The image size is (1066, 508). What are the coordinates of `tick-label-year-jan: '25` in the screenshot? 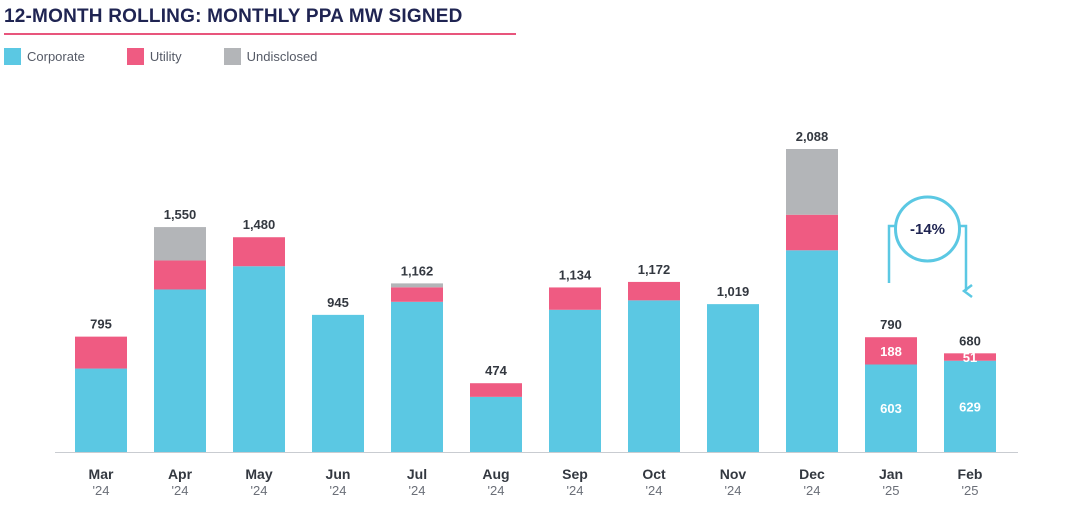 It's located at (891, 490).